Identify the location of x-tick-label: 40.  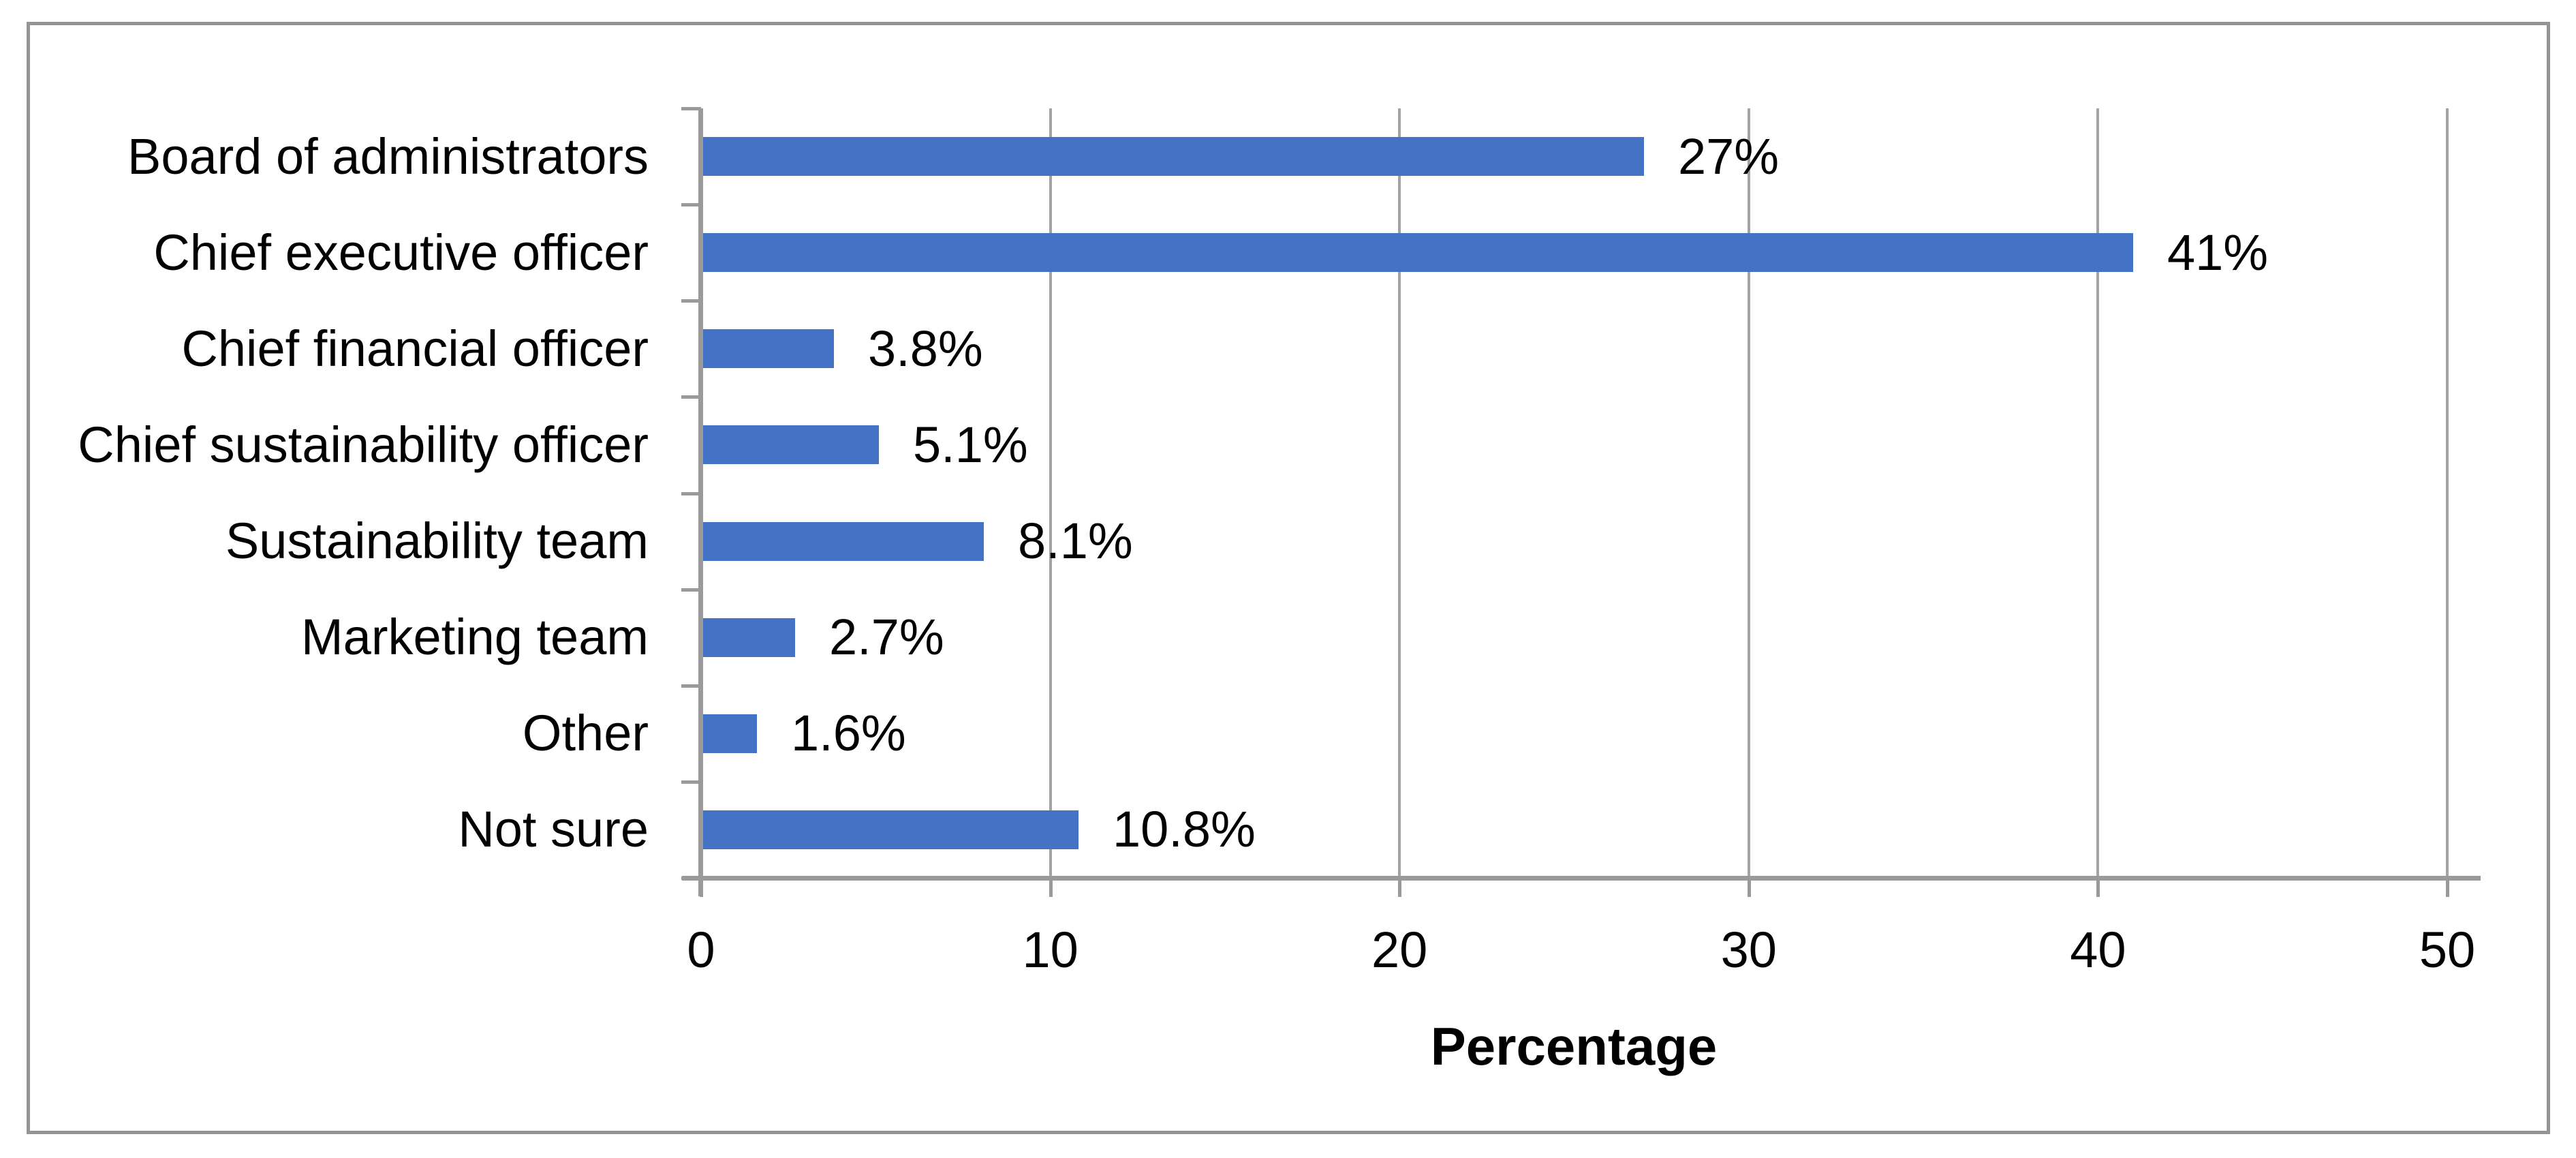
(2098, 949).